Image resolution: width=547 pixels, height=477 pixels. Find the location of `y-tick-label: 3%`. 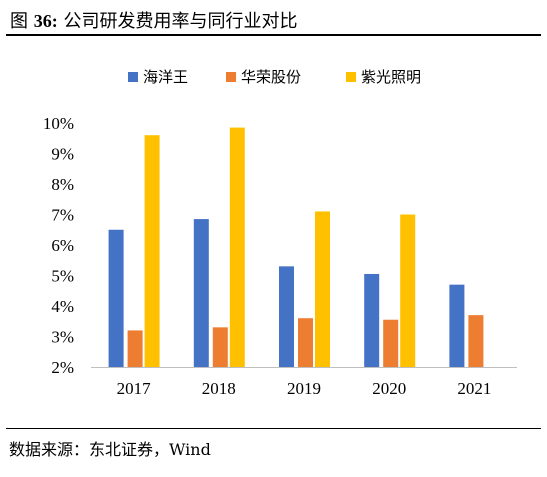

y-tick-label: 3% is located at coordinates (62, 337).